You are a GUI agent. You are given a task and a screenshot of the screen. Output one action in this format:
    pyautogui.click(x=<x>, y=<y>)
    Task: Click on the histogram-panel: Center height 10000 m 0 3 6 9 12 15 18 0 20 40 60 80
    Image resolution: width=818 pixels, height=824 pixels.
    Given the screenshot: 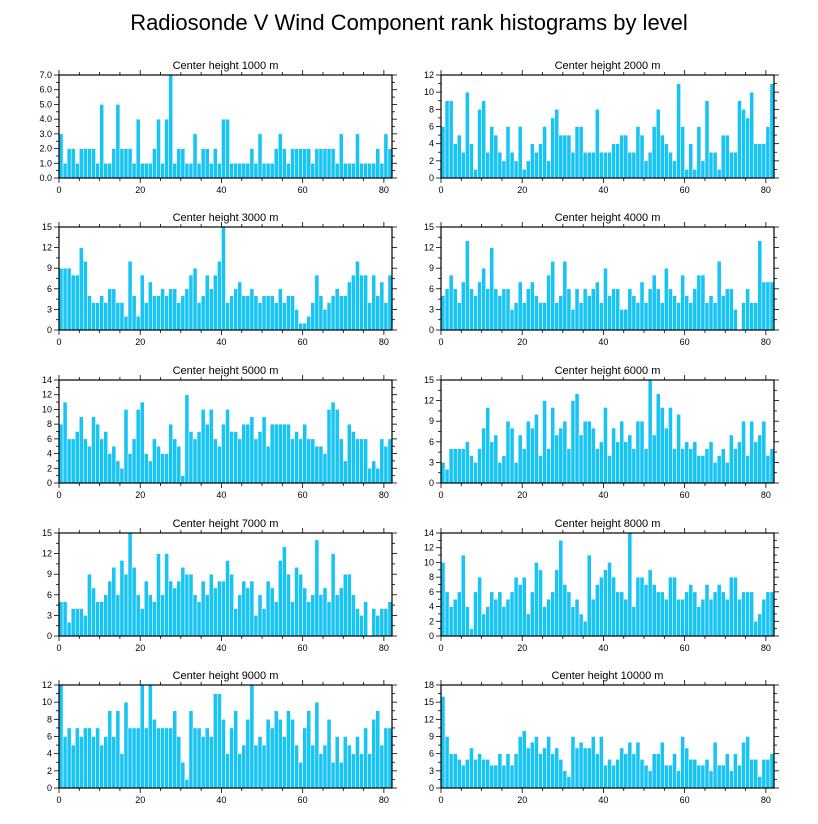 What is the action you would take?
    pyautogui.click(x=601, y=737)
    